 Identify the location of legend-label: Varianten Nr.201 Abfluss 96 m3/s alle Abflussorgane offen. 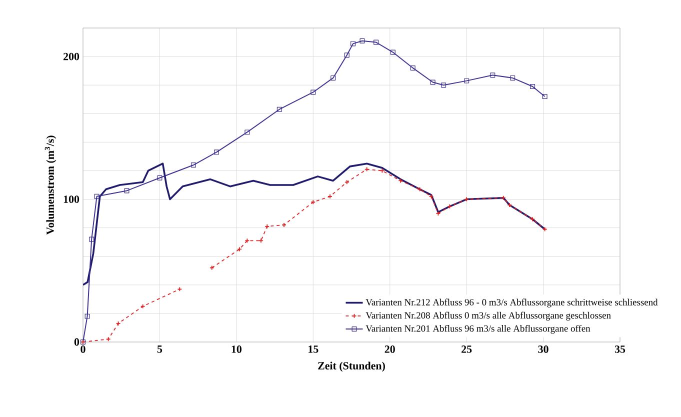
(478, 329).